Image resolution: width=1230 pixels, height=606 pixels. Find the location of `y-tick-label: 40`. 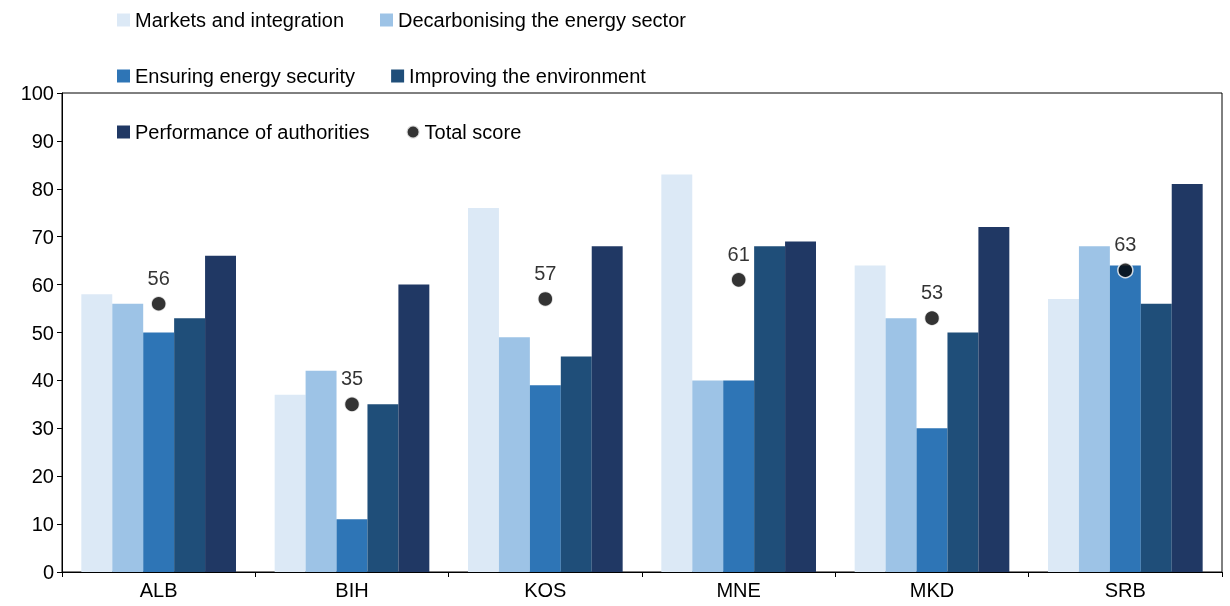

y-tick-label: 40 is located at coordinates (42, 380).